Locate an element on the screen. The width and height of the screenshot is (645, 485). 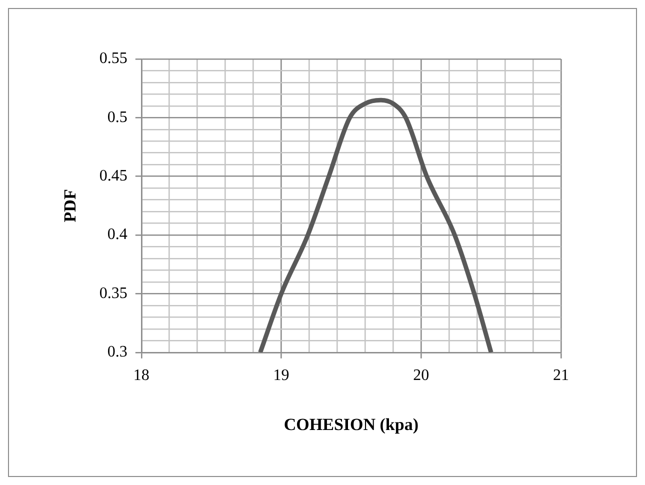
y-tick-label: 0.35 is located at coordinates (113, 293).